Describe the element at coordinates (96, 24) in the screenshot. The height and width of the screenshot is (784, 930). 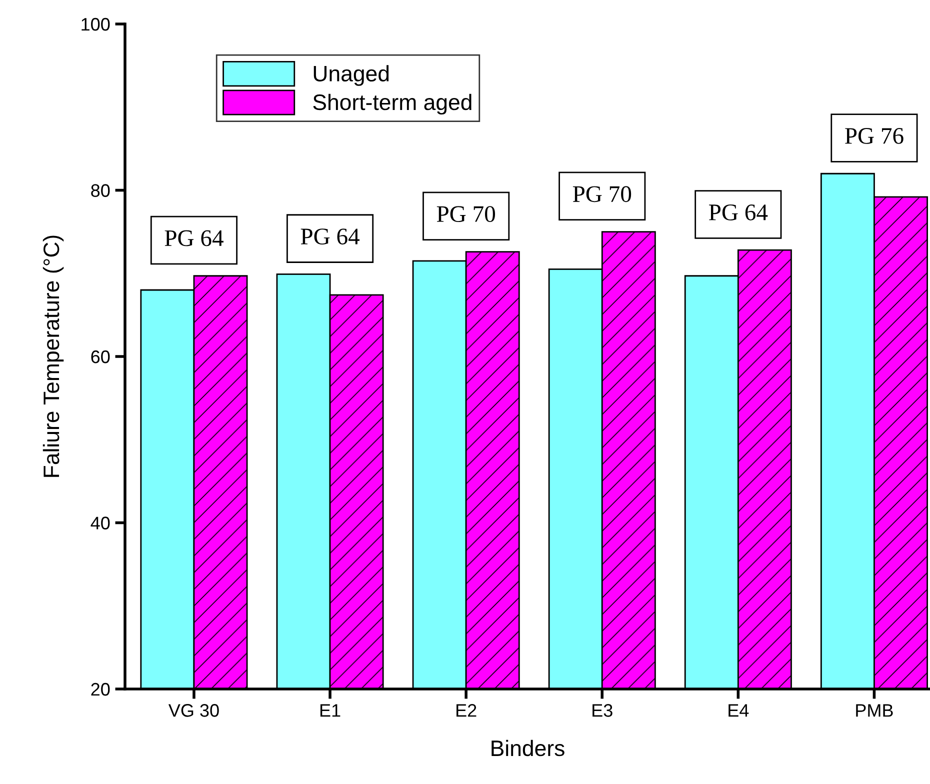
I see `y-tick-label: 100` at that location.